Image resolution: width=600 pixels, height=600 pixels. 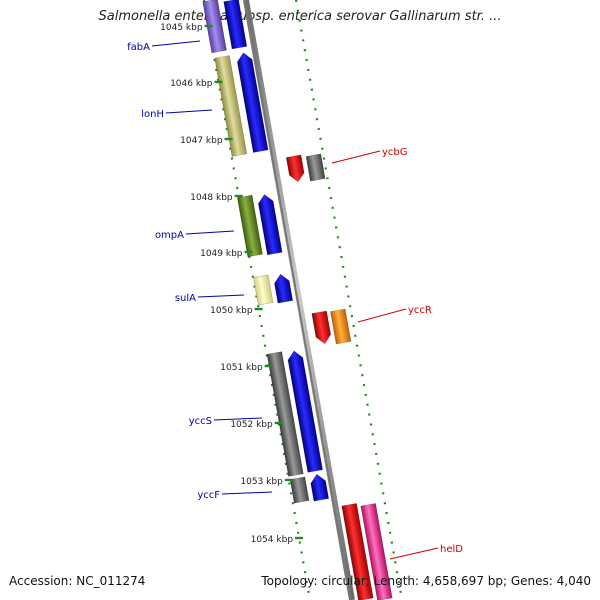 What do you see at coordinates (191, 84) in the screenshot?
I see `tick-label: 1046 kbp` at bounding box center [191, 84].